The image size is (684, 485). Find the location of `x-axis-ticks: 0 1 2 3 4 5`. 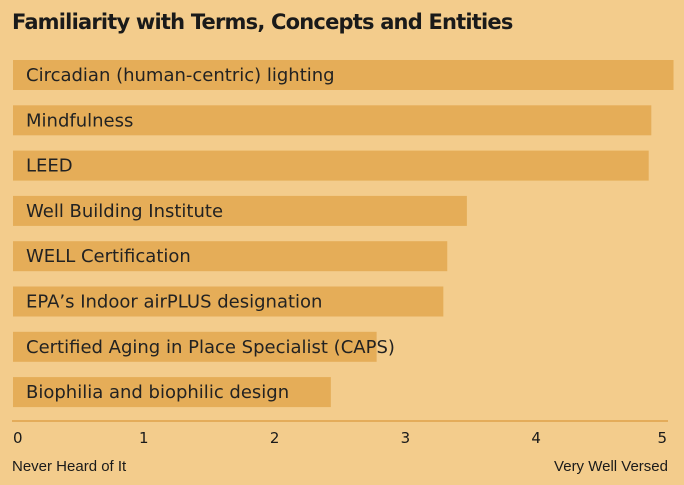

x-axis-ticks: 0 1 2 3 4 5 is located at coordinates (340, 438).